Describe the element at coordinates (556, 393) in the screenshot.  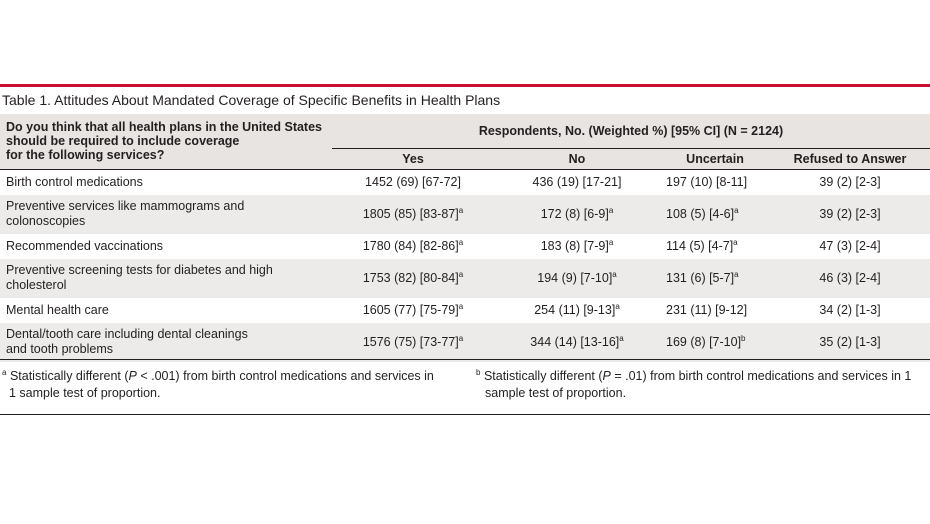
I see `footnote-b-line2: sample test of proportion.` at that location.